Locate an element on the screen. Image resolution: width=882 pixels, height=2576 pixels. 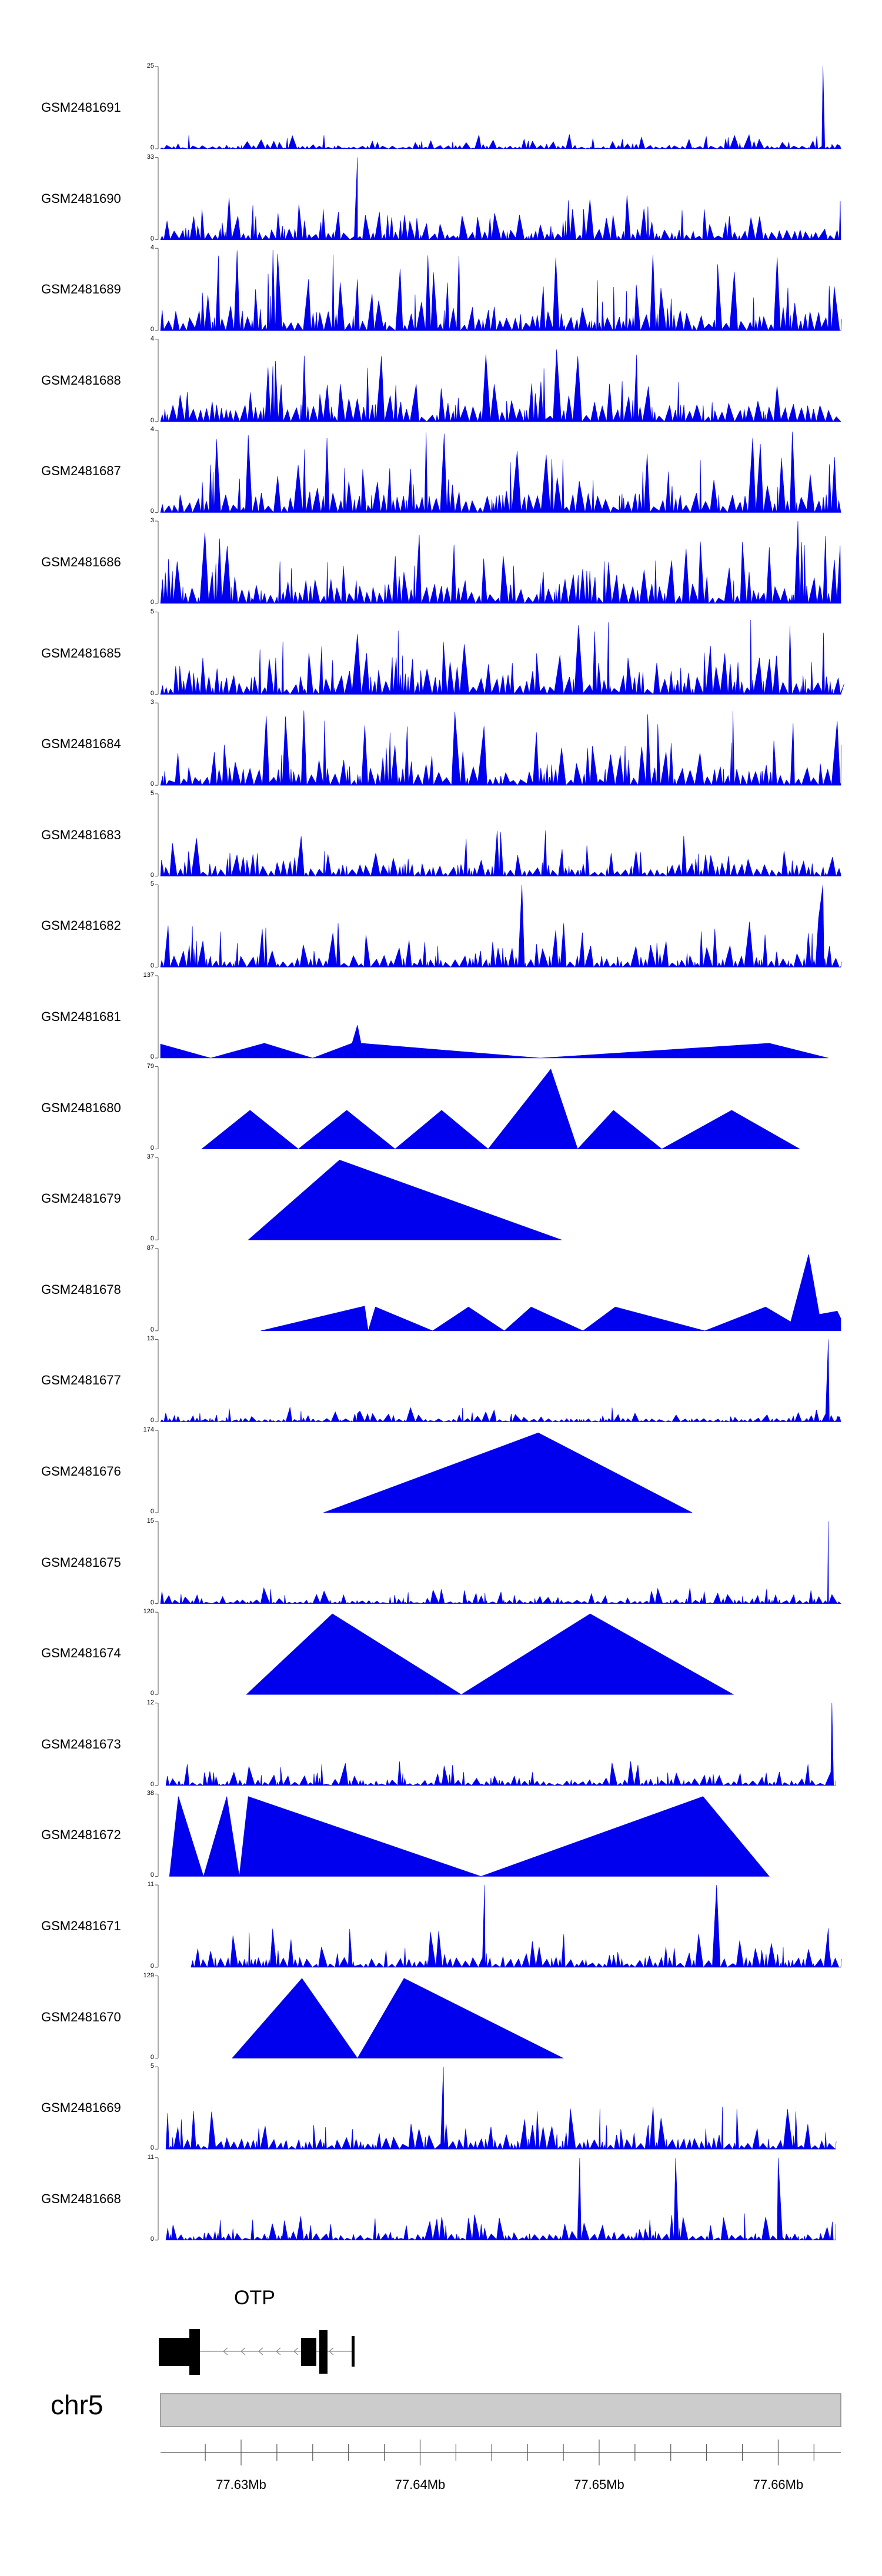
y-max-label: 174 is located at coordinates (148, 1429).